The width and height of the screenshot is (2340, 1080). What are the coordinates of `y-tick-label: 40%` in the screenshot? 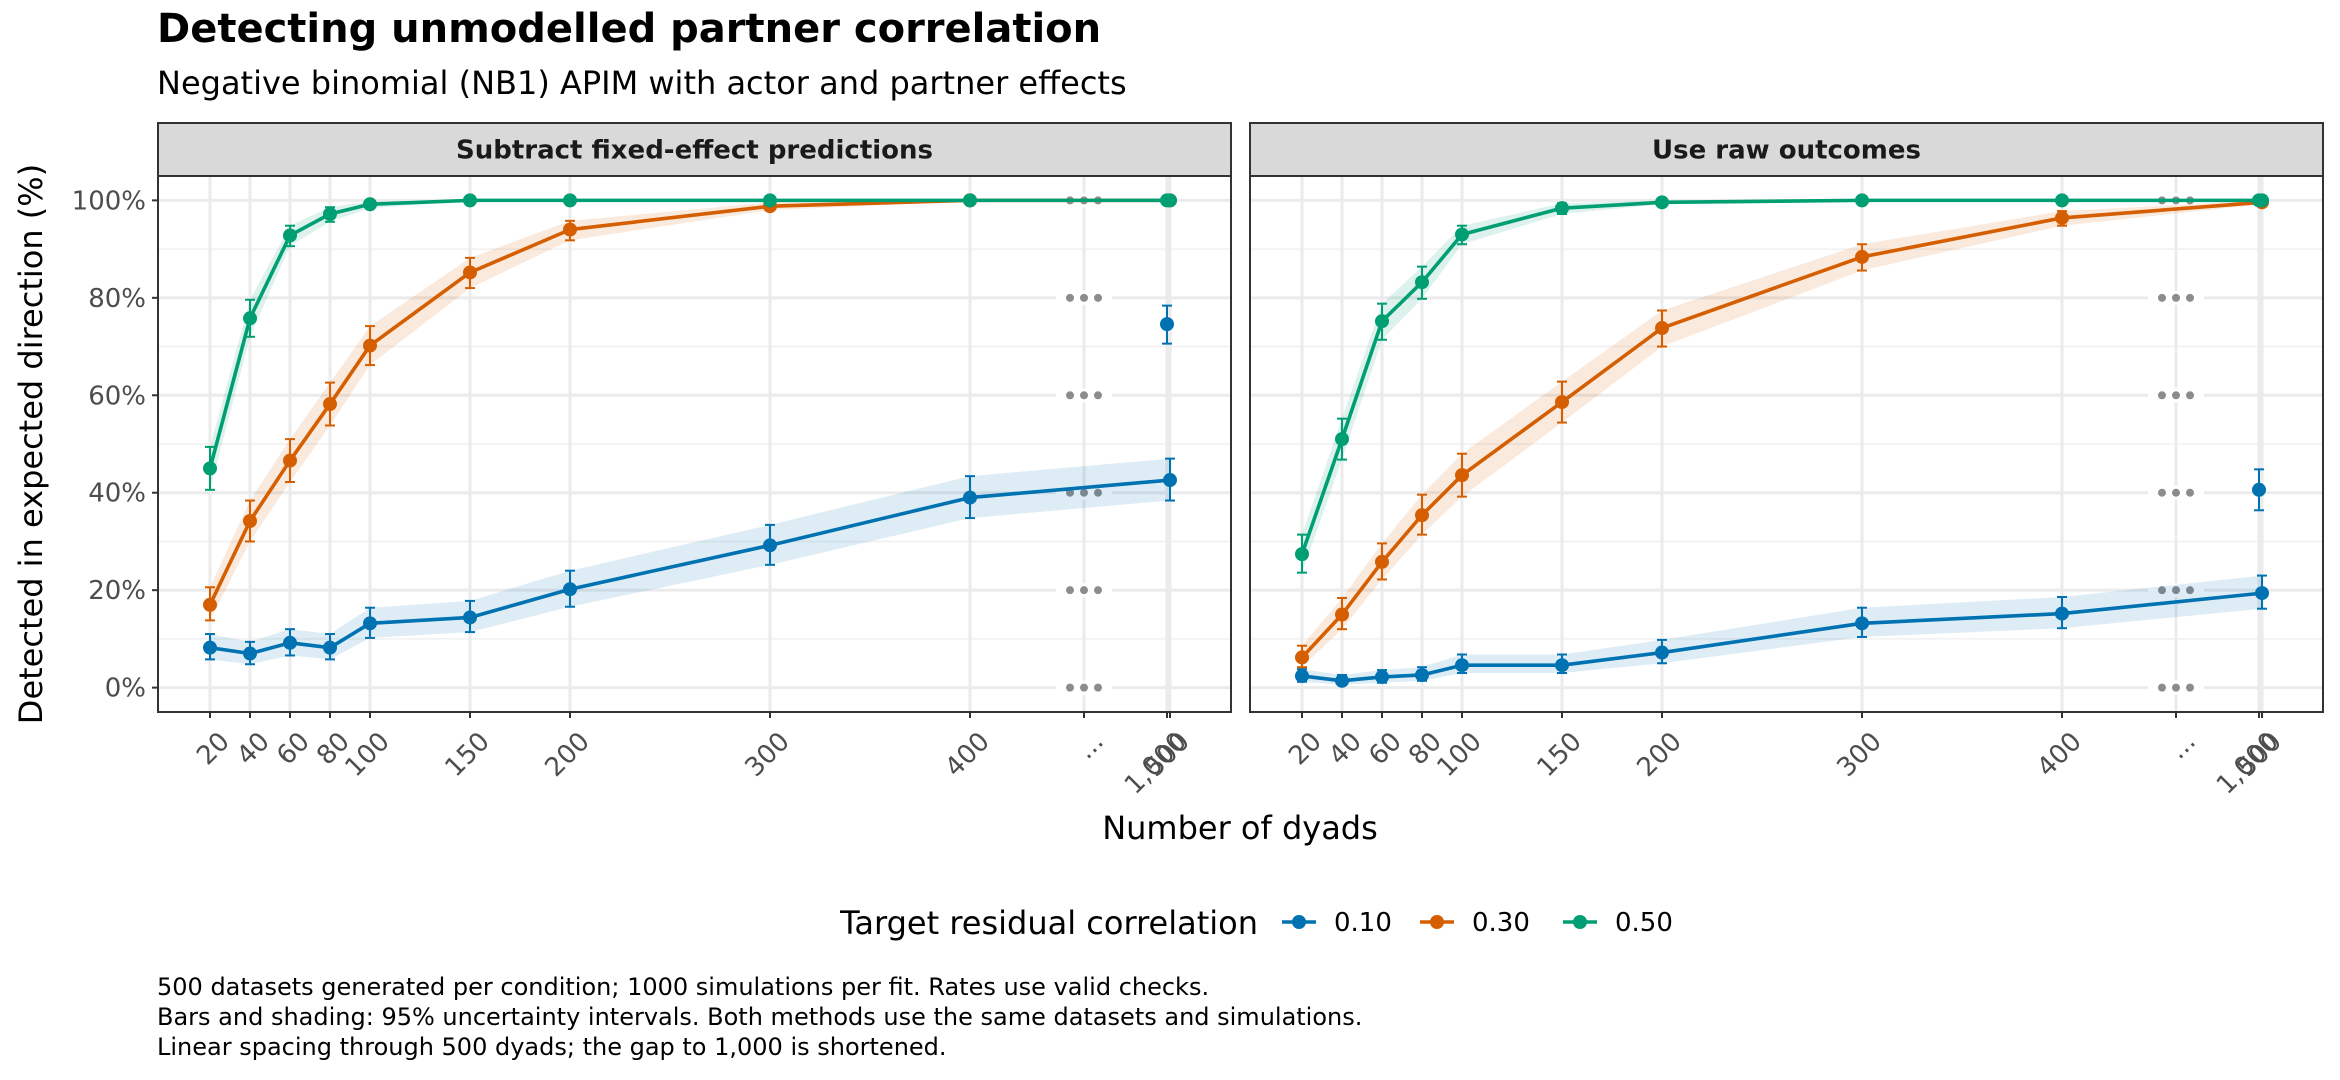 It's located at (117, 494).